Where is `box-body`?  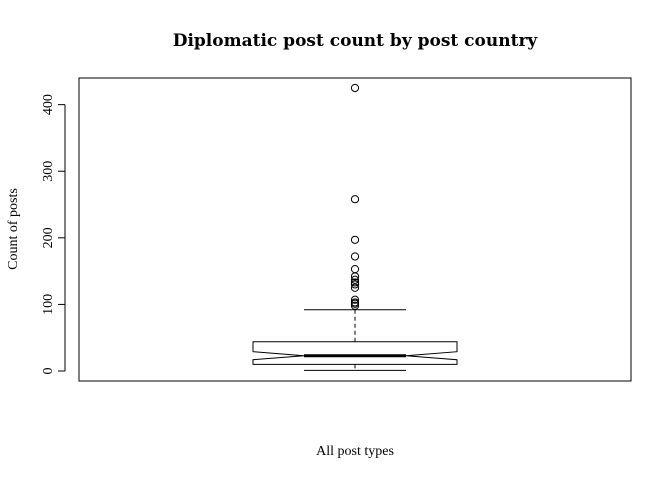
box-body is located at coordinates (355, 353).